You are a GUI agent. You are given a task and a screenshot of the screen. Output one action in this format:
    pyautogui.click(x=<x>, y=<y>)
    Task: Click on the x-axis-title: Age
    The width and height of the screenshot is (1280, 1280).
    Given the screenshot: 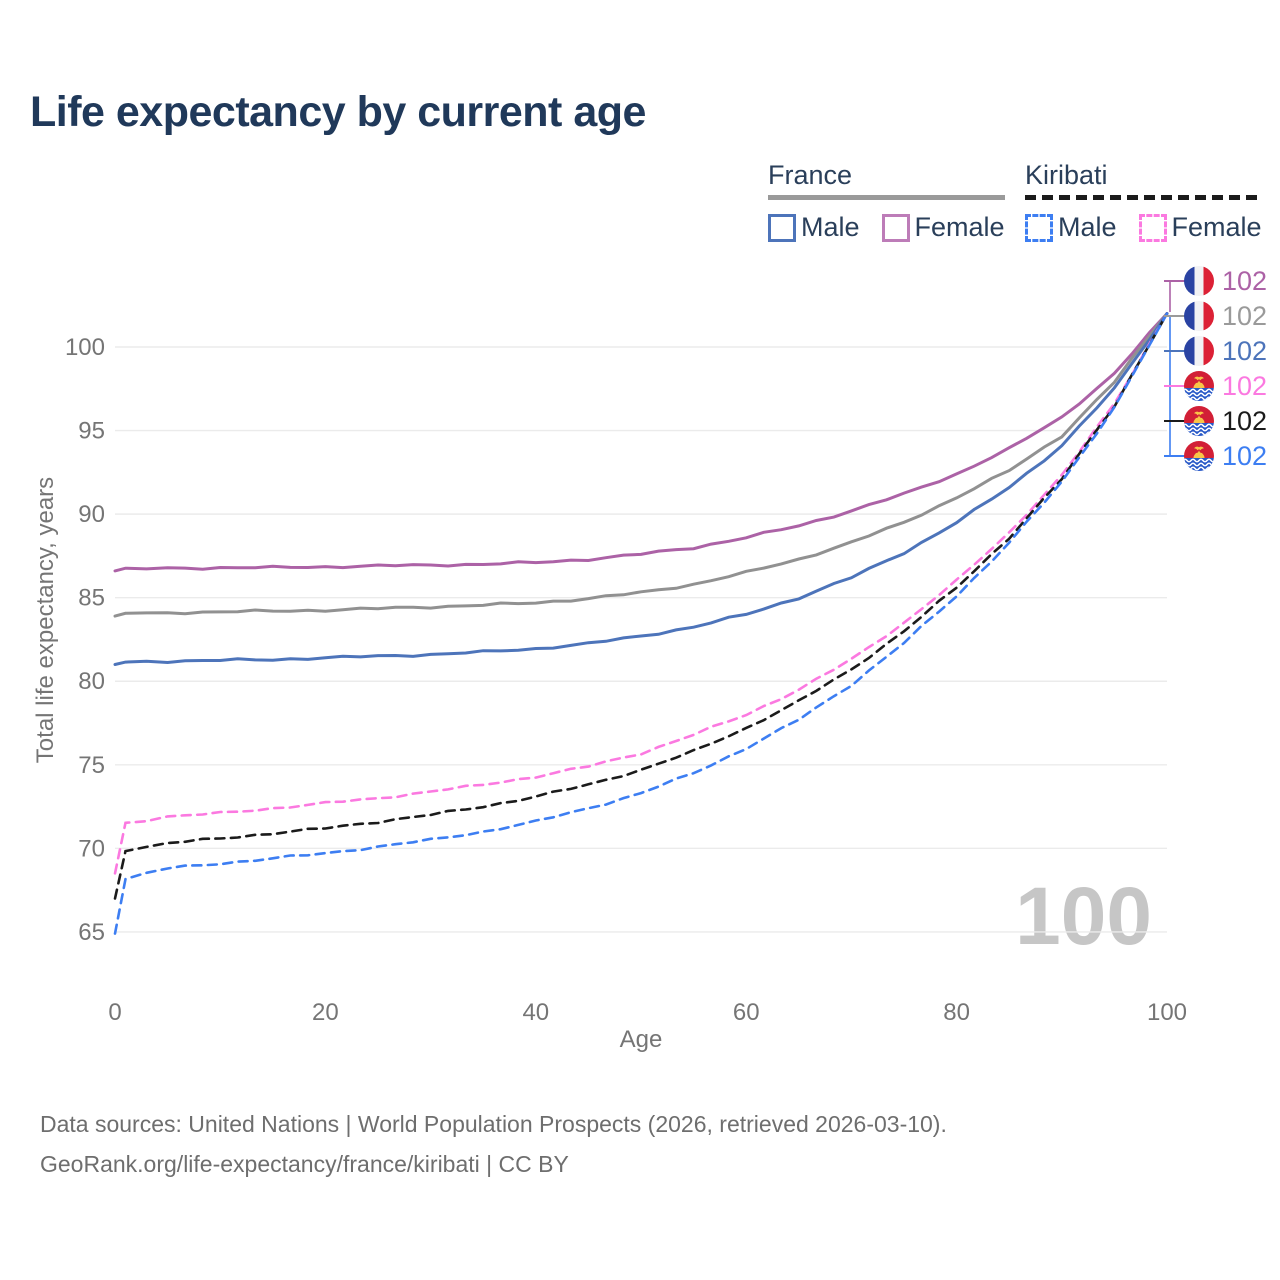 What is the action you would take?
    pyautogui.click(x=641, y=1039)
    